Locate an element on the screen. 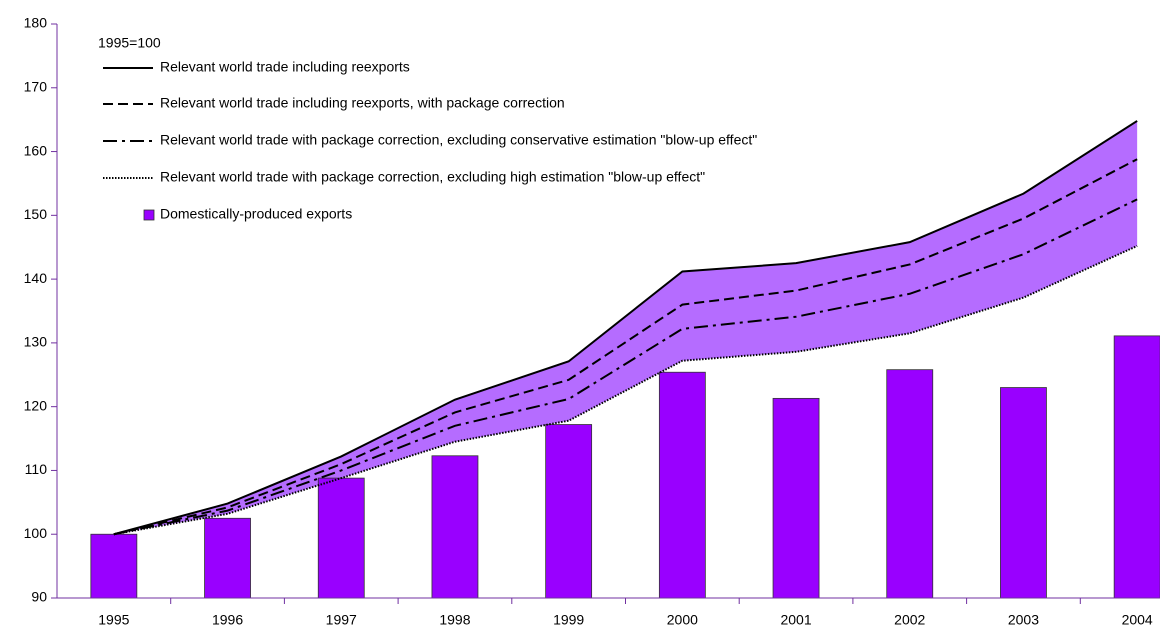 The width and height of the screenshot is (1160, 633). y-tick-label: 180 is located at coordinates (36, 23).